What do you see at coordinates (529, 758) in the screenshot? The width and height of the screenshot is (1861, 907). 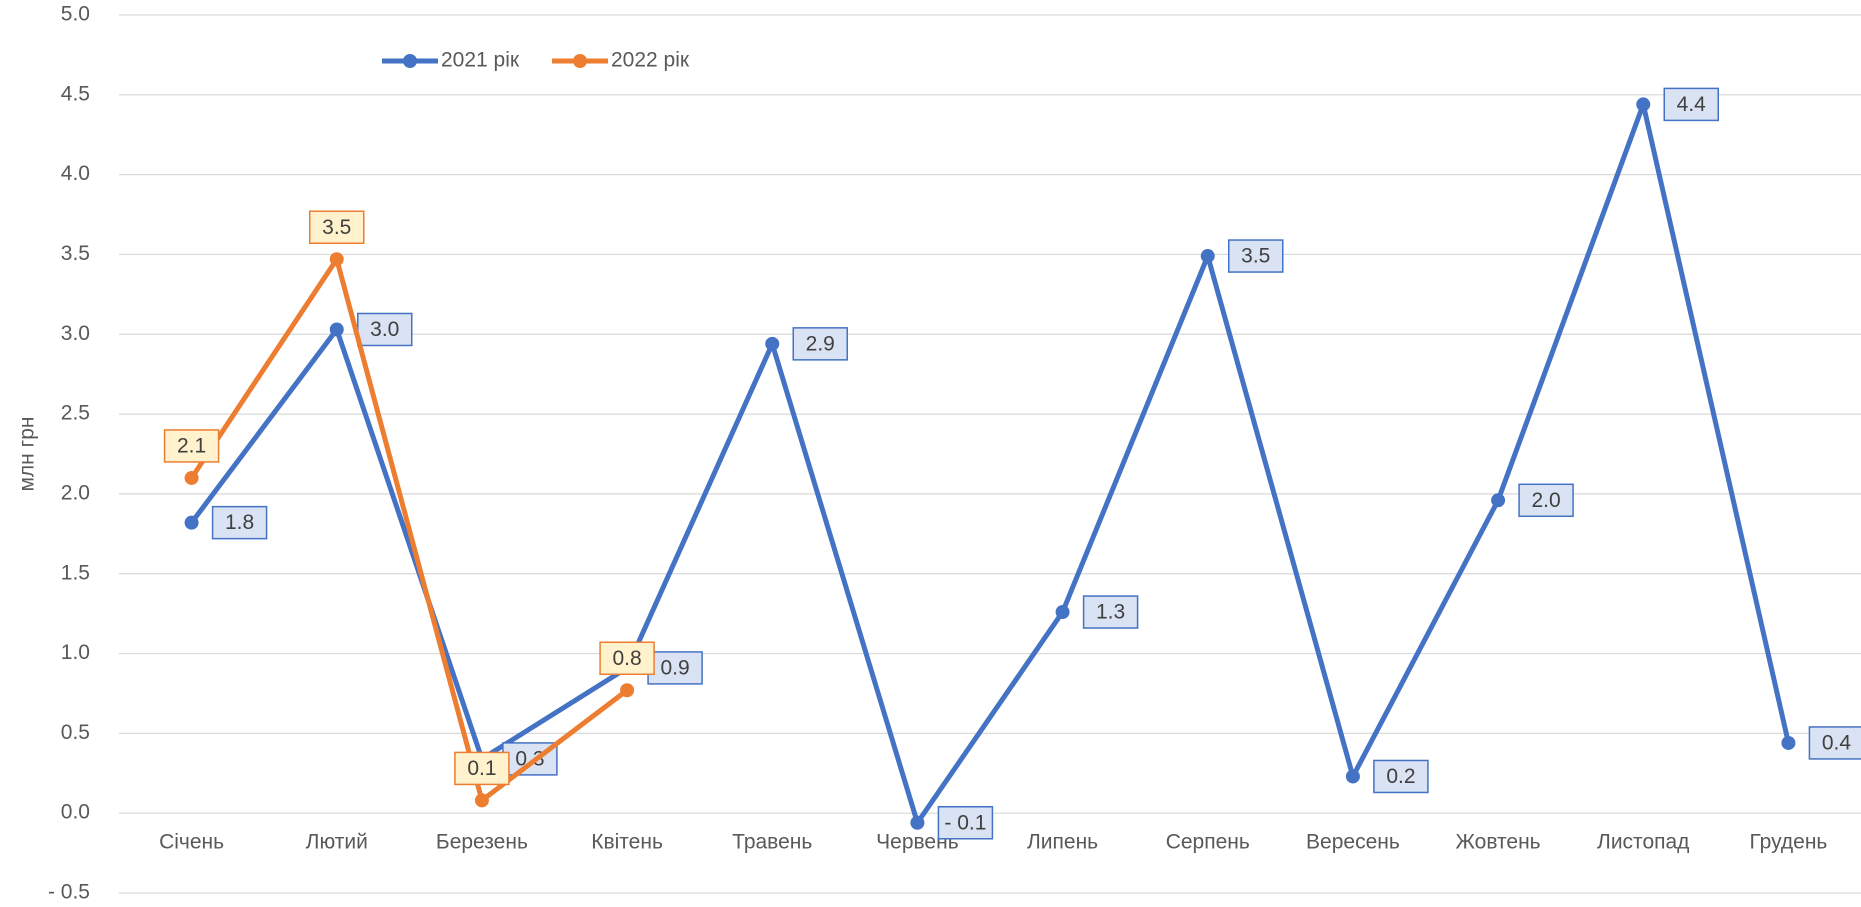 I see `data-label: 0.3` at bounding box center [529, 758].